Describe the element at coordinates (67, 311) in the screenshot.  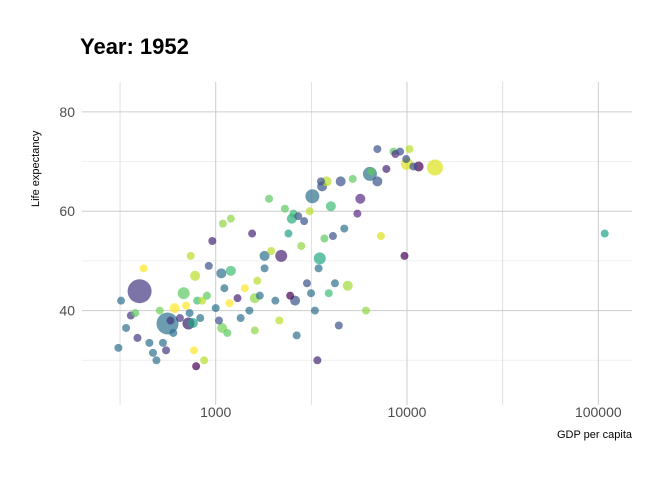
I see `y-tick-label: 40` at that location.